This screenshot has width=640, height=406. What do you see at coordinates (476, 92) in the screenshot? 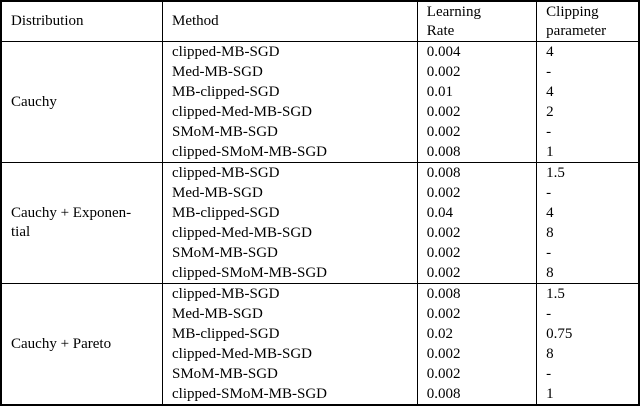
I see `learning-rate-cell: 0.01` at bounding box center [476, 92].